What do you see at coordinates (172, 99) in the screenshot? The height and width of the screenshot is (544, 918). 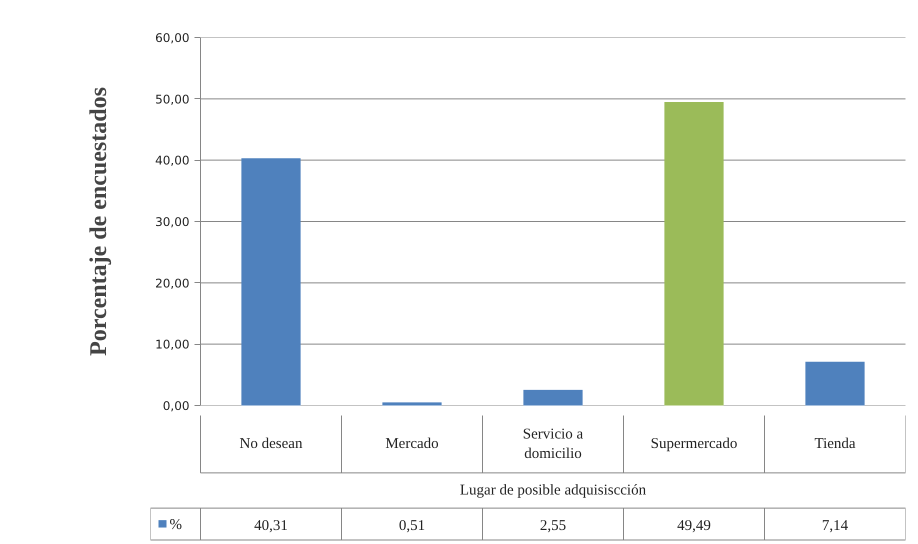 I see `y-tick-label: 50,00` at bounding box center [172, 99].